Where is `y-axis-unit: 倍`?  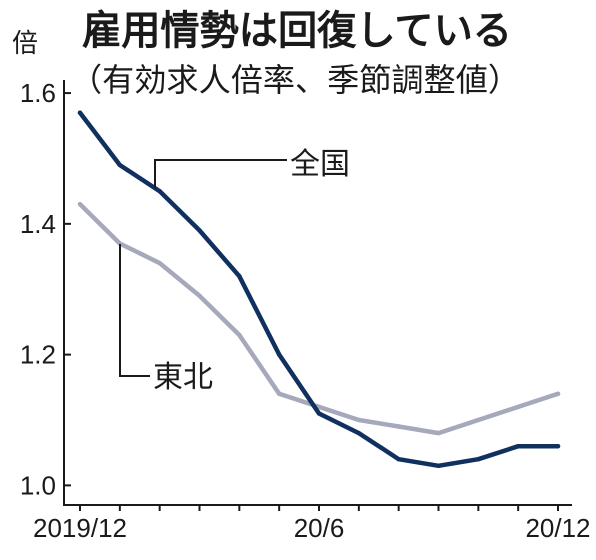 y-axis-unit: 倍 is located at coordinates (25, 44).